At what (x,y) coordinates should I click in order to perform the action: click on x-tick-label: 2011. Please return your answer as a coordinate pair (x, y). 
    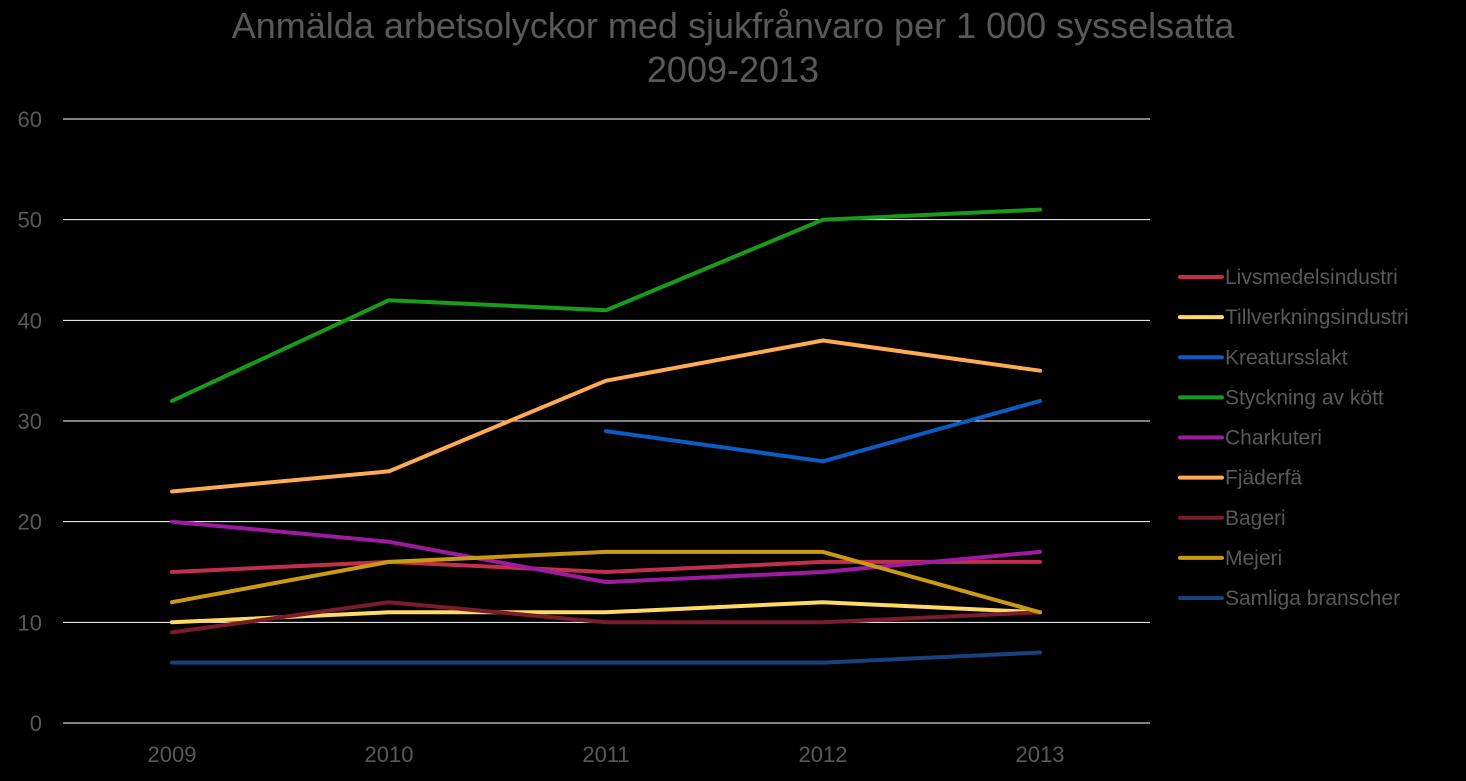
    Looking at the image, I should click on (605, 754).